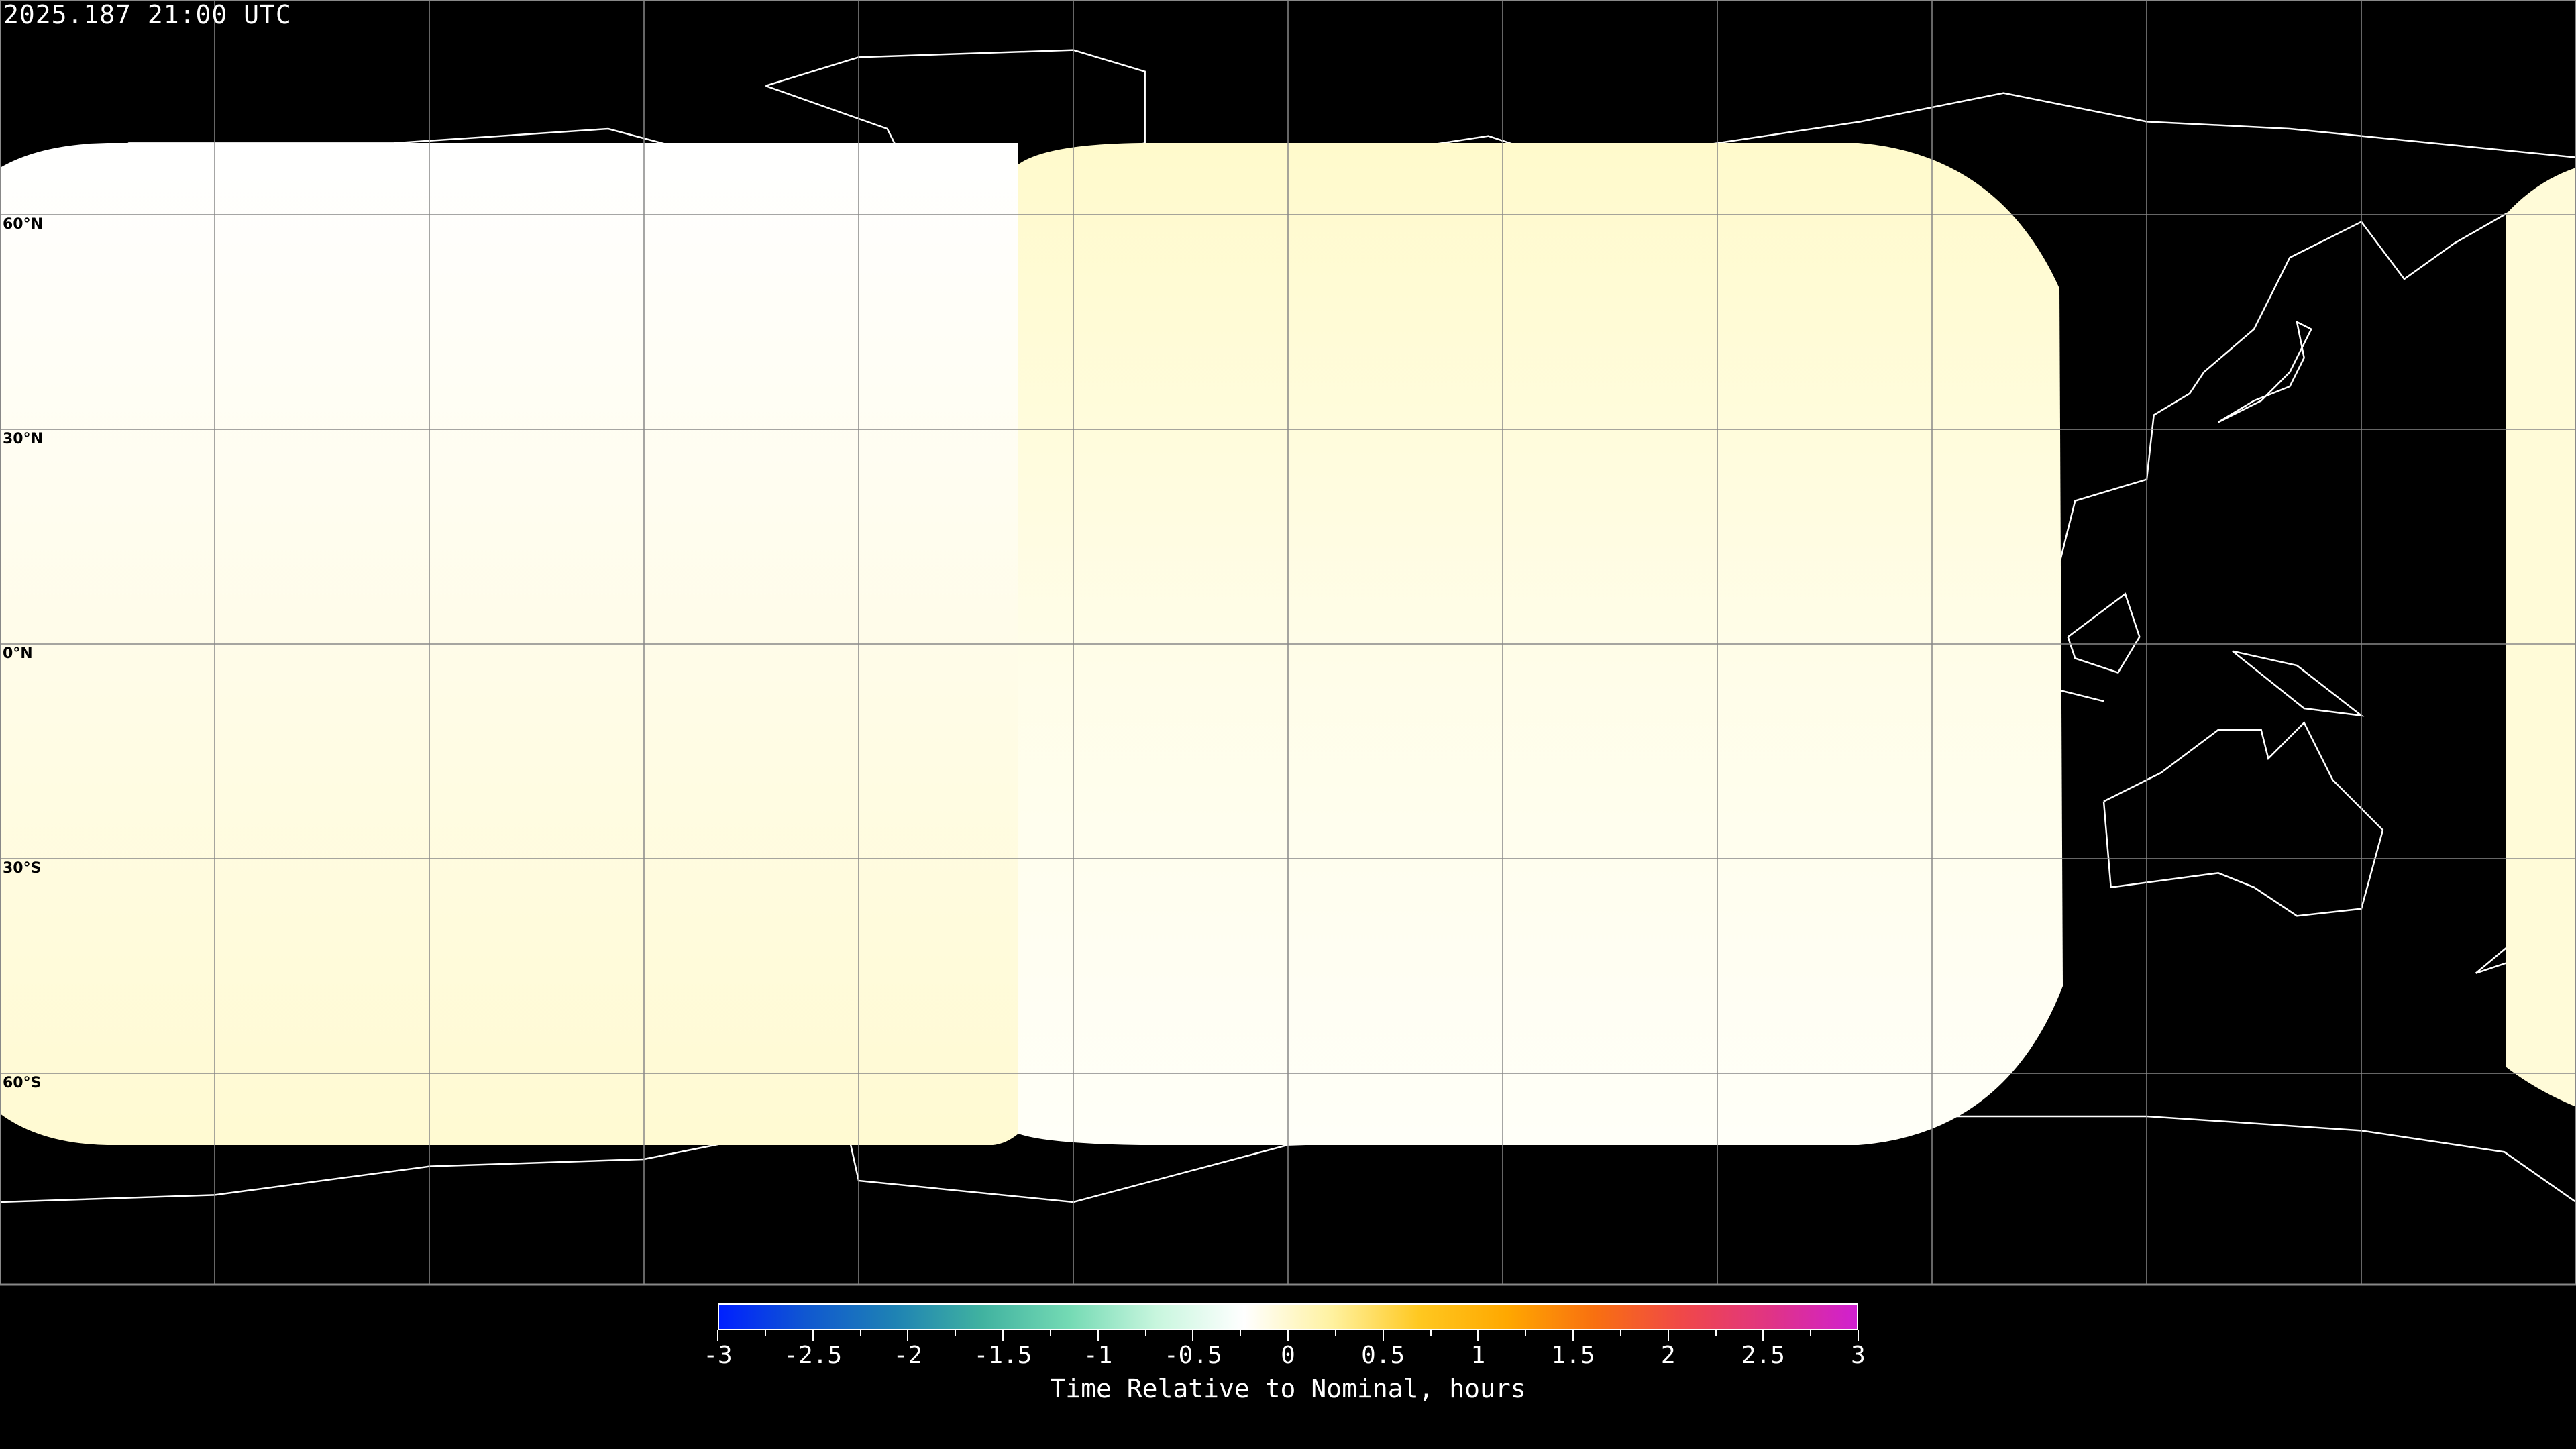 The width and height of the screenshot is (2576, 1449). I want to click on colorbar-tick-label: -1.5, so click(1002, 1355).